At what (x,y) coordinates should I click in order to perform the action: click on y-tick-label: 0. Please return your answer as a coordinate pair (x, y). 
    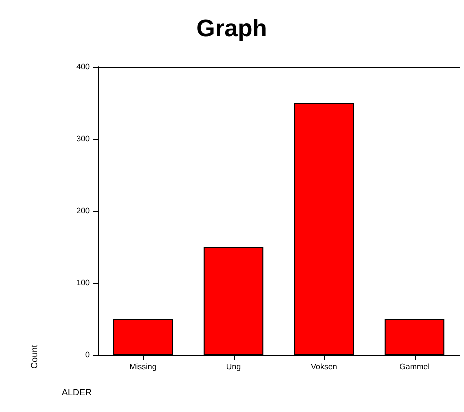
    Looking at the image, I should click on (88, 355).